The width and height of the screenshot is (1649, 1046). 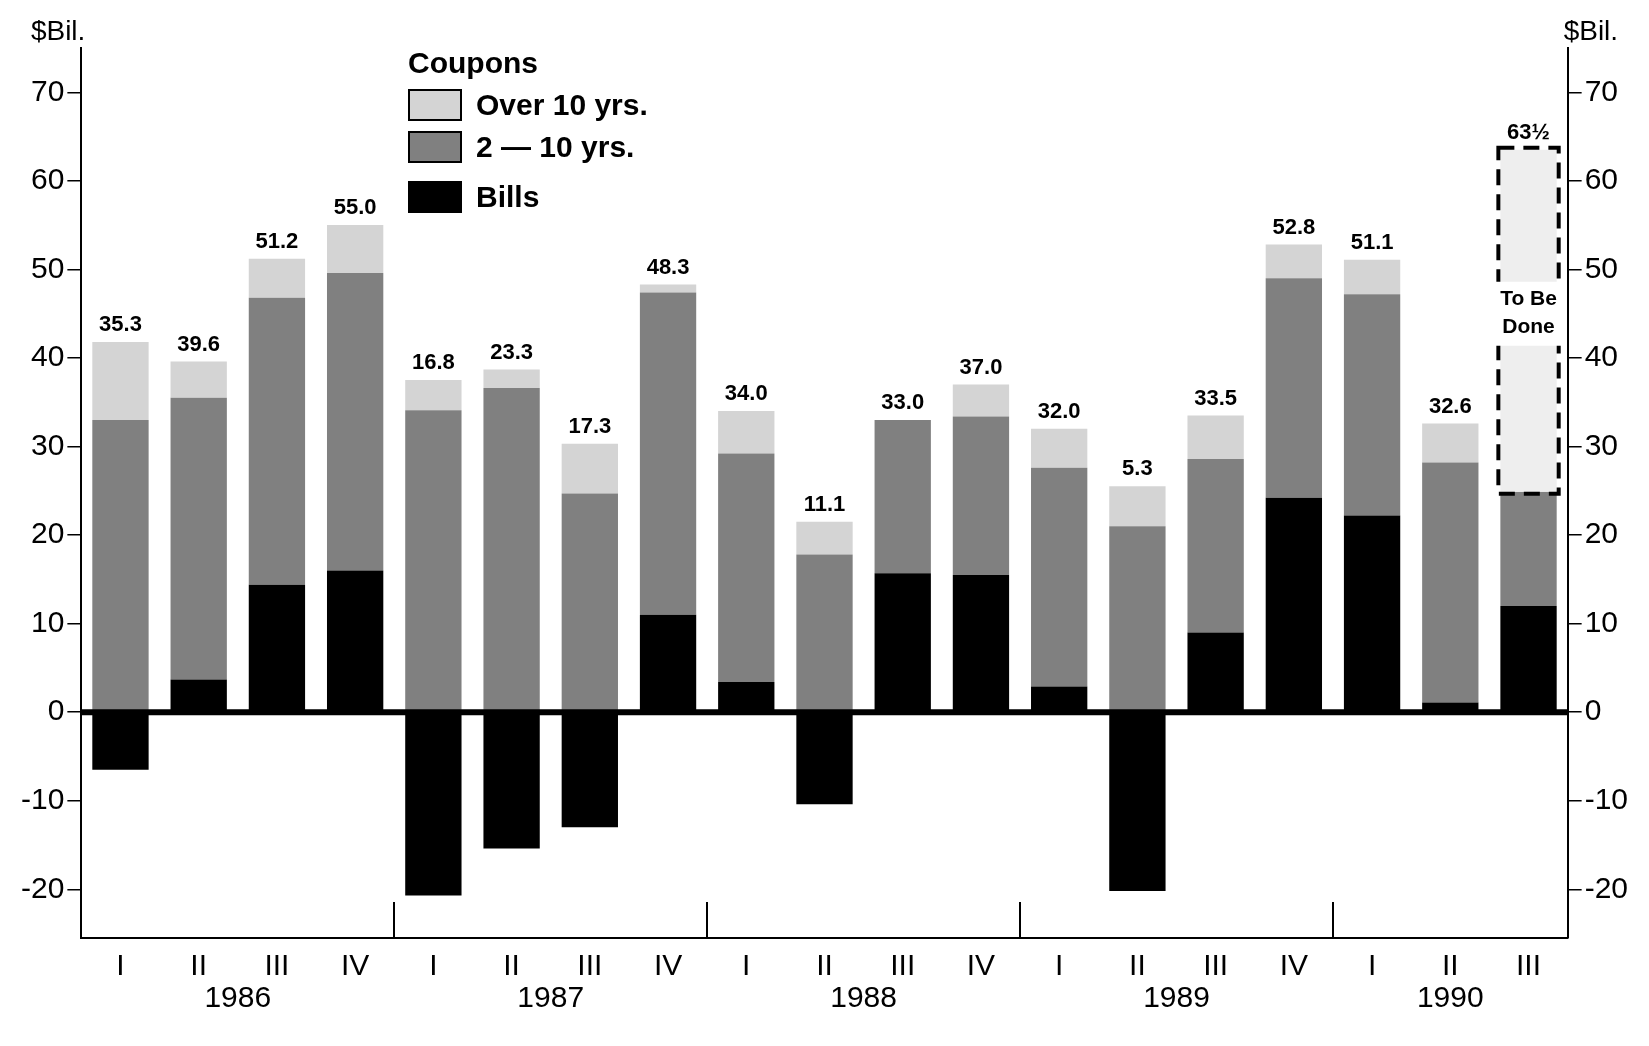 I want to click on y-tick-label: -10, so click(x=43, y=798).